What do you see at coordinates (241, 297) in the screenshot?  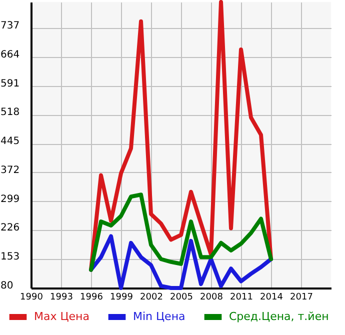 I see `x-tick-label: 2011` at bounding box center [241, 297].